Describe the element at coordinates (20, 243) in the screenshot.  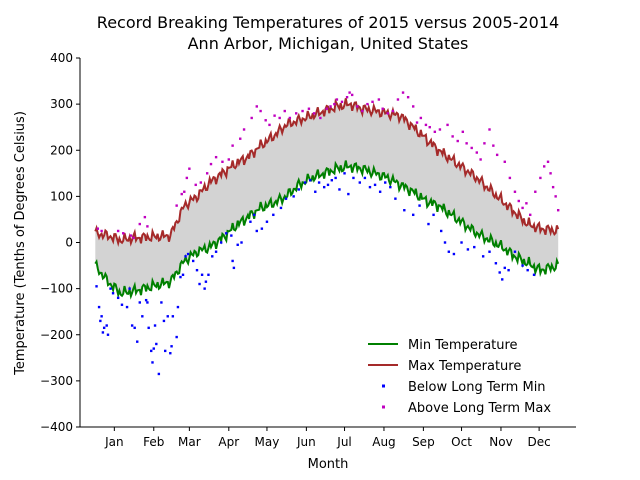
I see `y-axis-label: Temperature (Tenths of Degrees Celsius)` at that location.